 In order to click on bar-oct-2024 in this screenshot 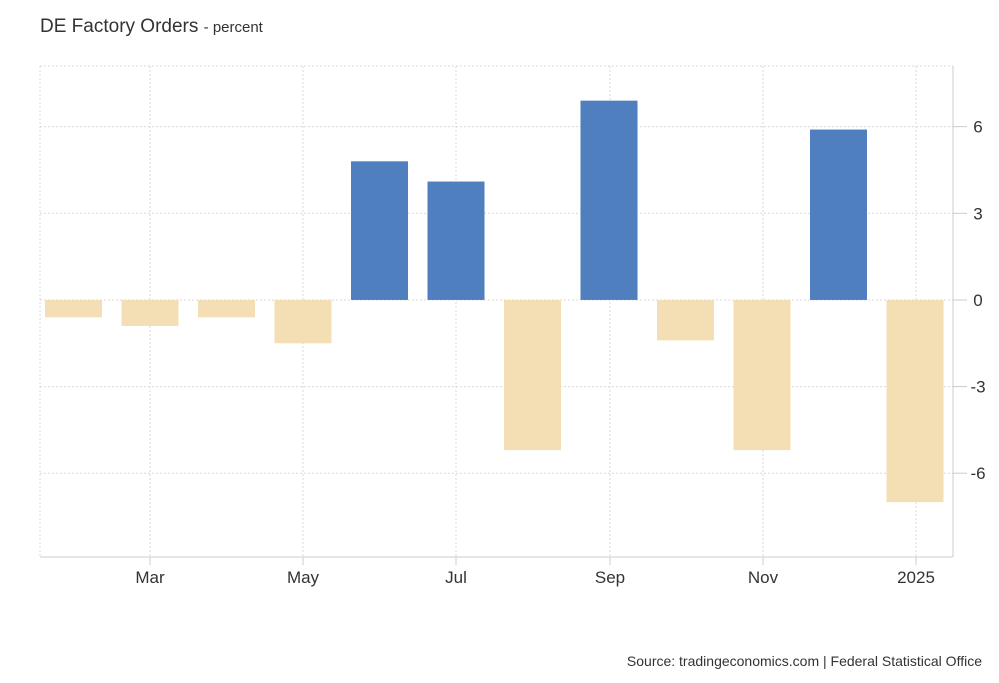, I will do `click(762, 375)`.